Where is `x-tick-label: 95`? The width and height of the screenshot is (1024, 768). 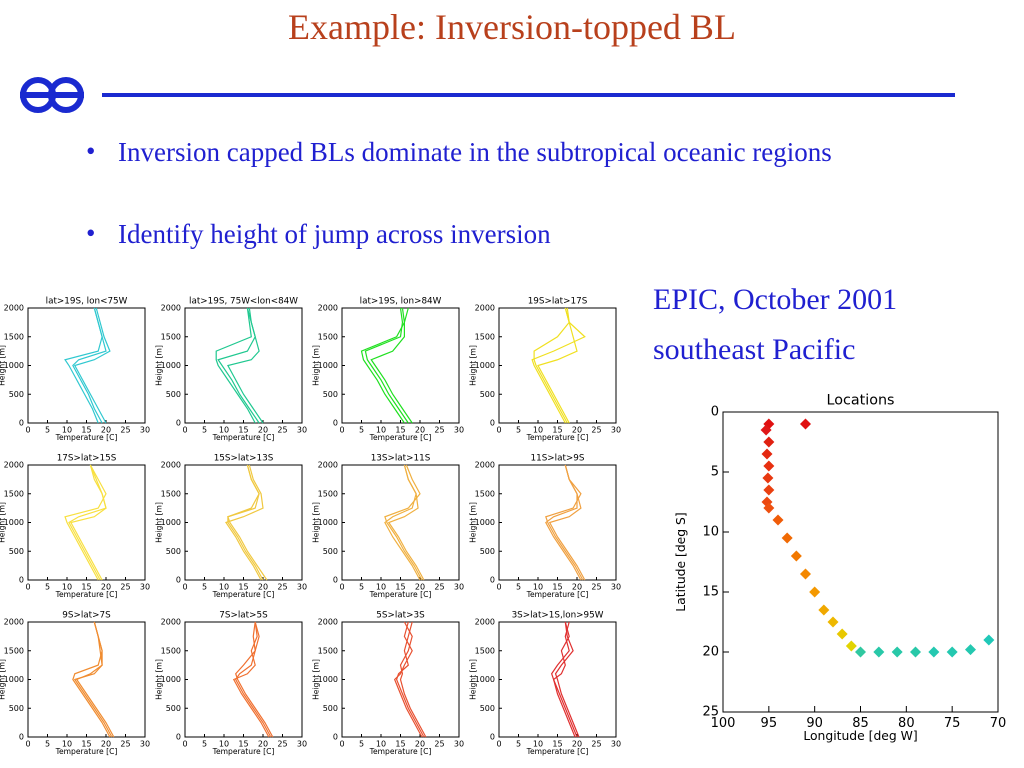
x-tick-label: 95 is located at coordinates (769, 723).